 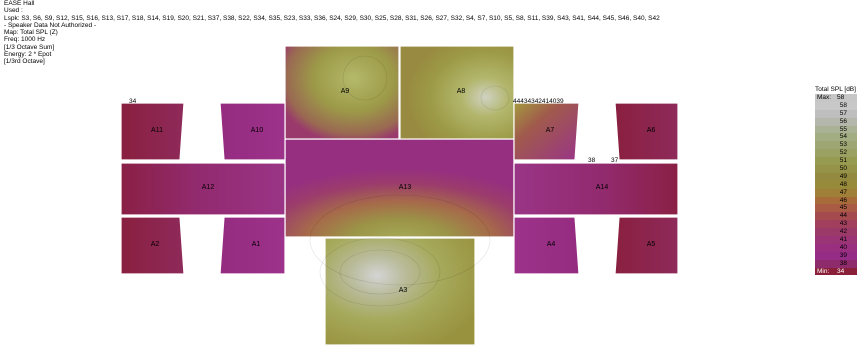 I want to click on frequency: Freq: 1000 Hz, so click(x=25, y=40).